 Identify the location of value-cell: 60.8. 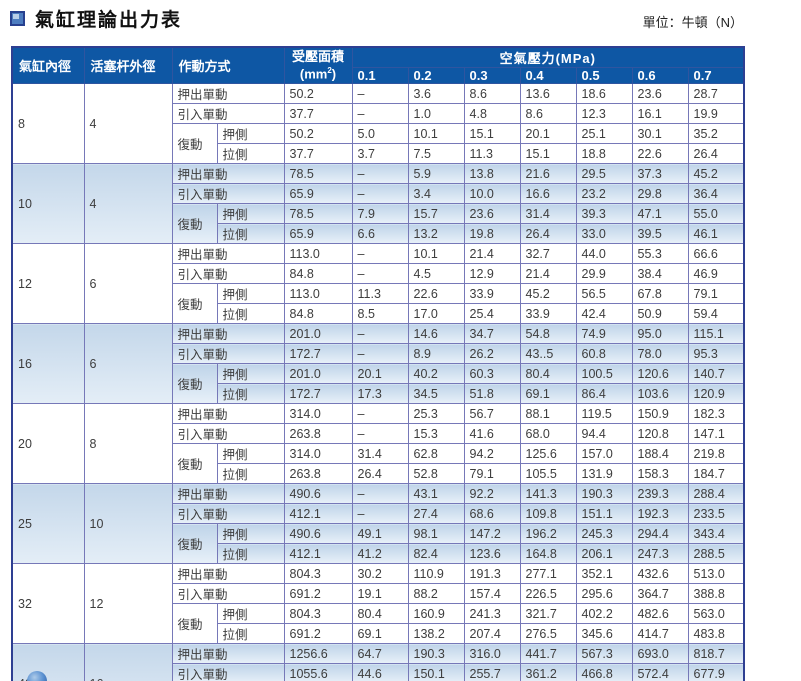
(604, 353).